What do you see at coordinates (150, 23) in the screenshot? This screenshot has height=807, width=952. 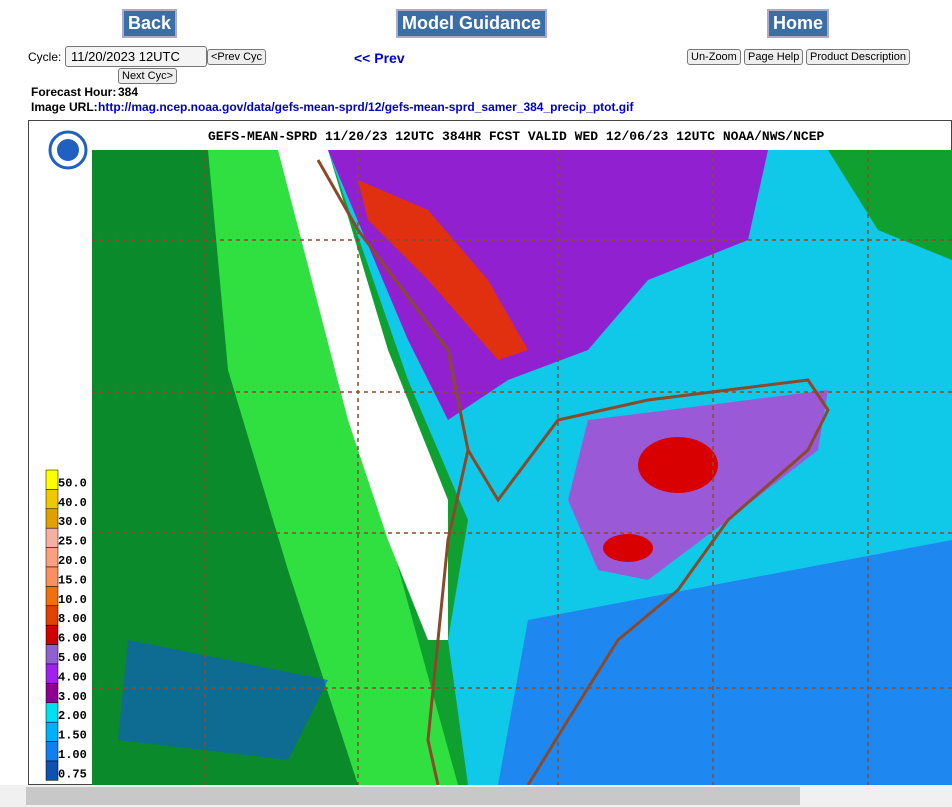 I see `back-button: Back` at bounding box center [150, 23].